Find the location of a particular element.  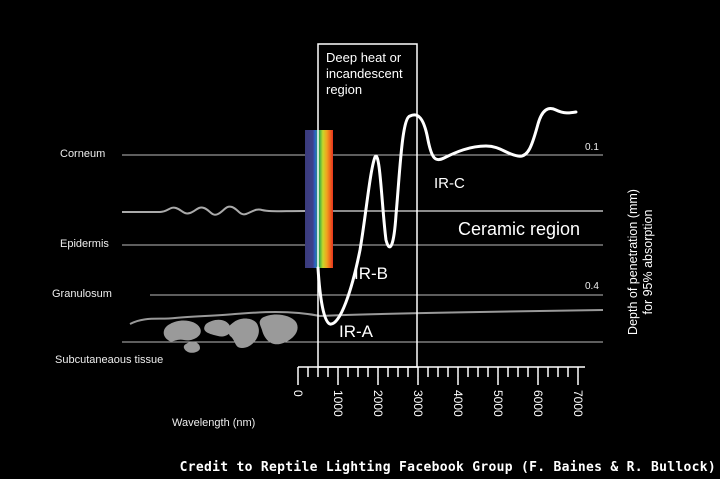

depth-value-bottom: 0.4 is located at coordinates (592, 286).